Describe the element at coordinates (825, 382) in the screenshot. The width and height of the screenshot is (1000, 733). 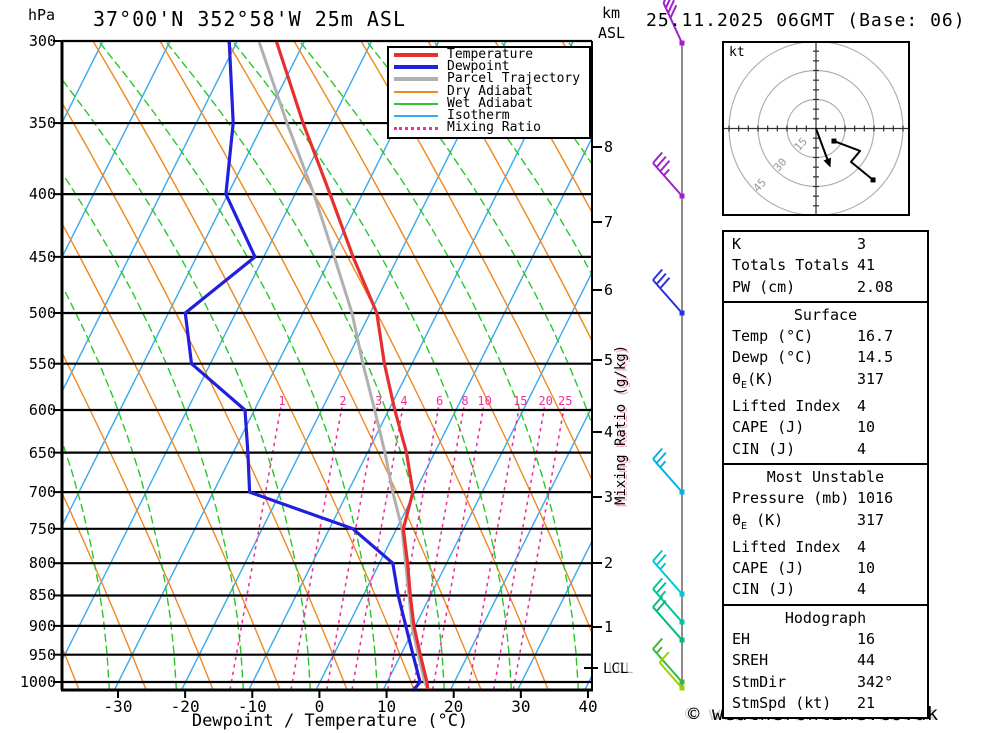
I see `stats-row: θE(K) 317` at that location.